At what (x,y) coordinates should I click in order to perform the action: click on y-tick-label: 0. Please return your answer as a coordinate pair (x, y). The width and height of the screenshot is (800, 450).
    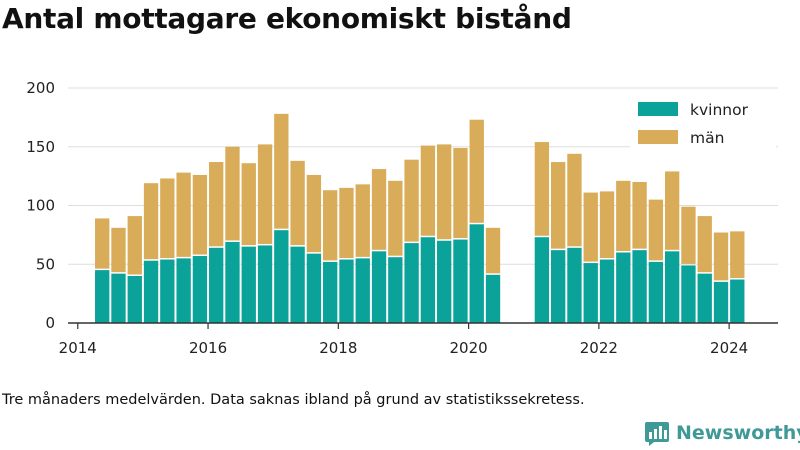
    Looking at the image, I should click on (50, 323).